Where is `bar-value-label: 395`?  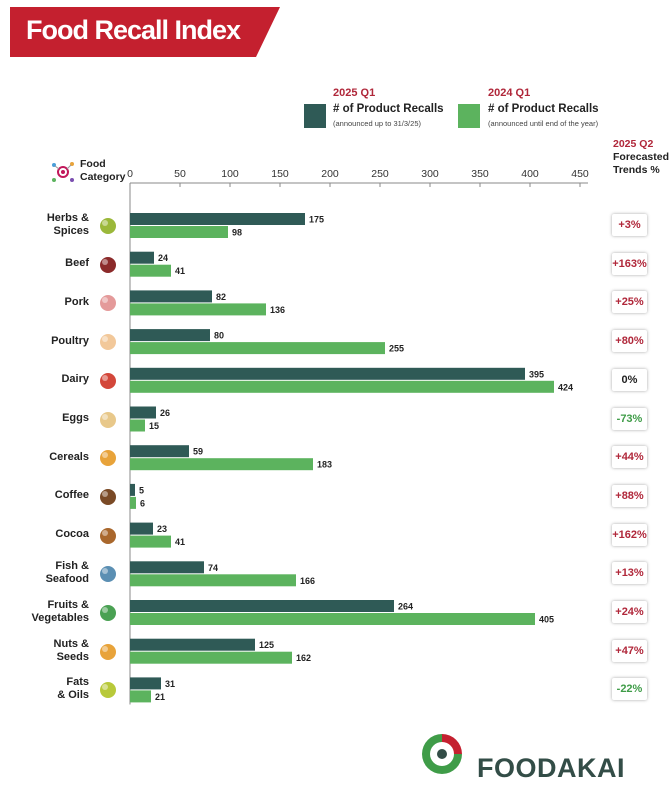
bar-value-label: 395 is located at coordinates (536, 374).